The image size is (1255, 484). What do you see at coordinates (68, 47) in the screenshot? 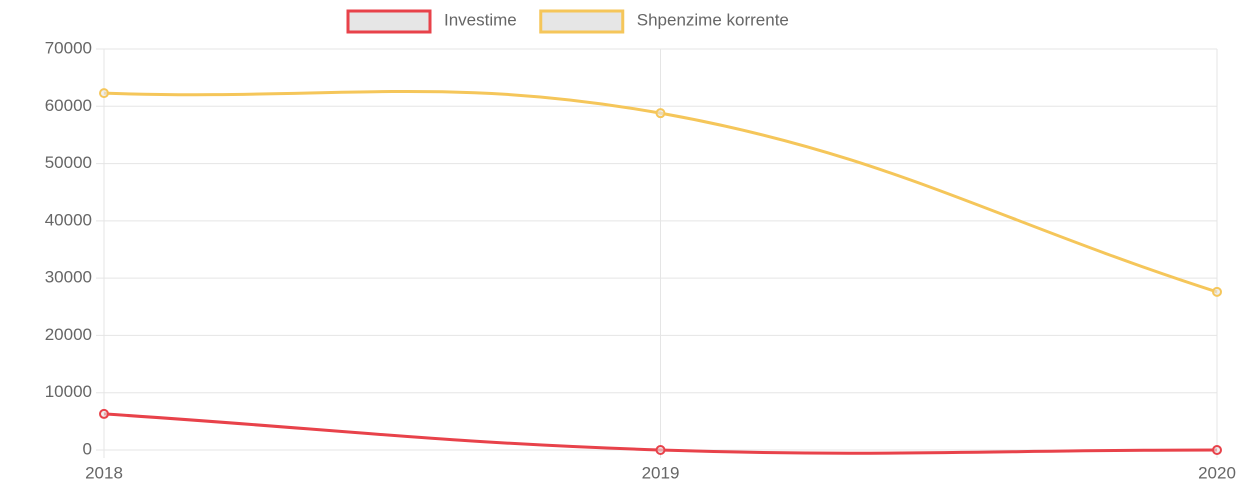
I see `y-tick-label: 70000` at bounding box center [68, 47].